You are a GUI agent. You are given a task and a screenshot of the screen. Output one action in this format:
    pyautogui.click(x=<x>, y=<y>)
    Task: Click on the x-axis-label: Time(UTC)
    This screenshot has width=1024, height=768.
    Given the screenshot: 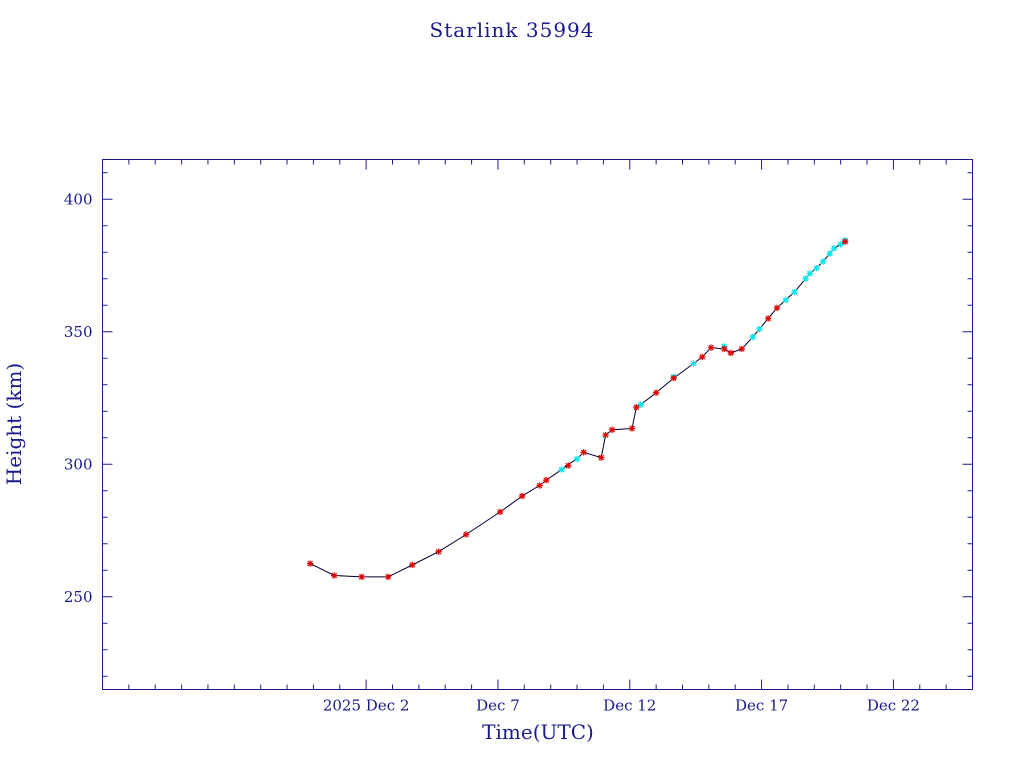 What is the action you would take?
    pyautogui.click(x=538, y=732)
    